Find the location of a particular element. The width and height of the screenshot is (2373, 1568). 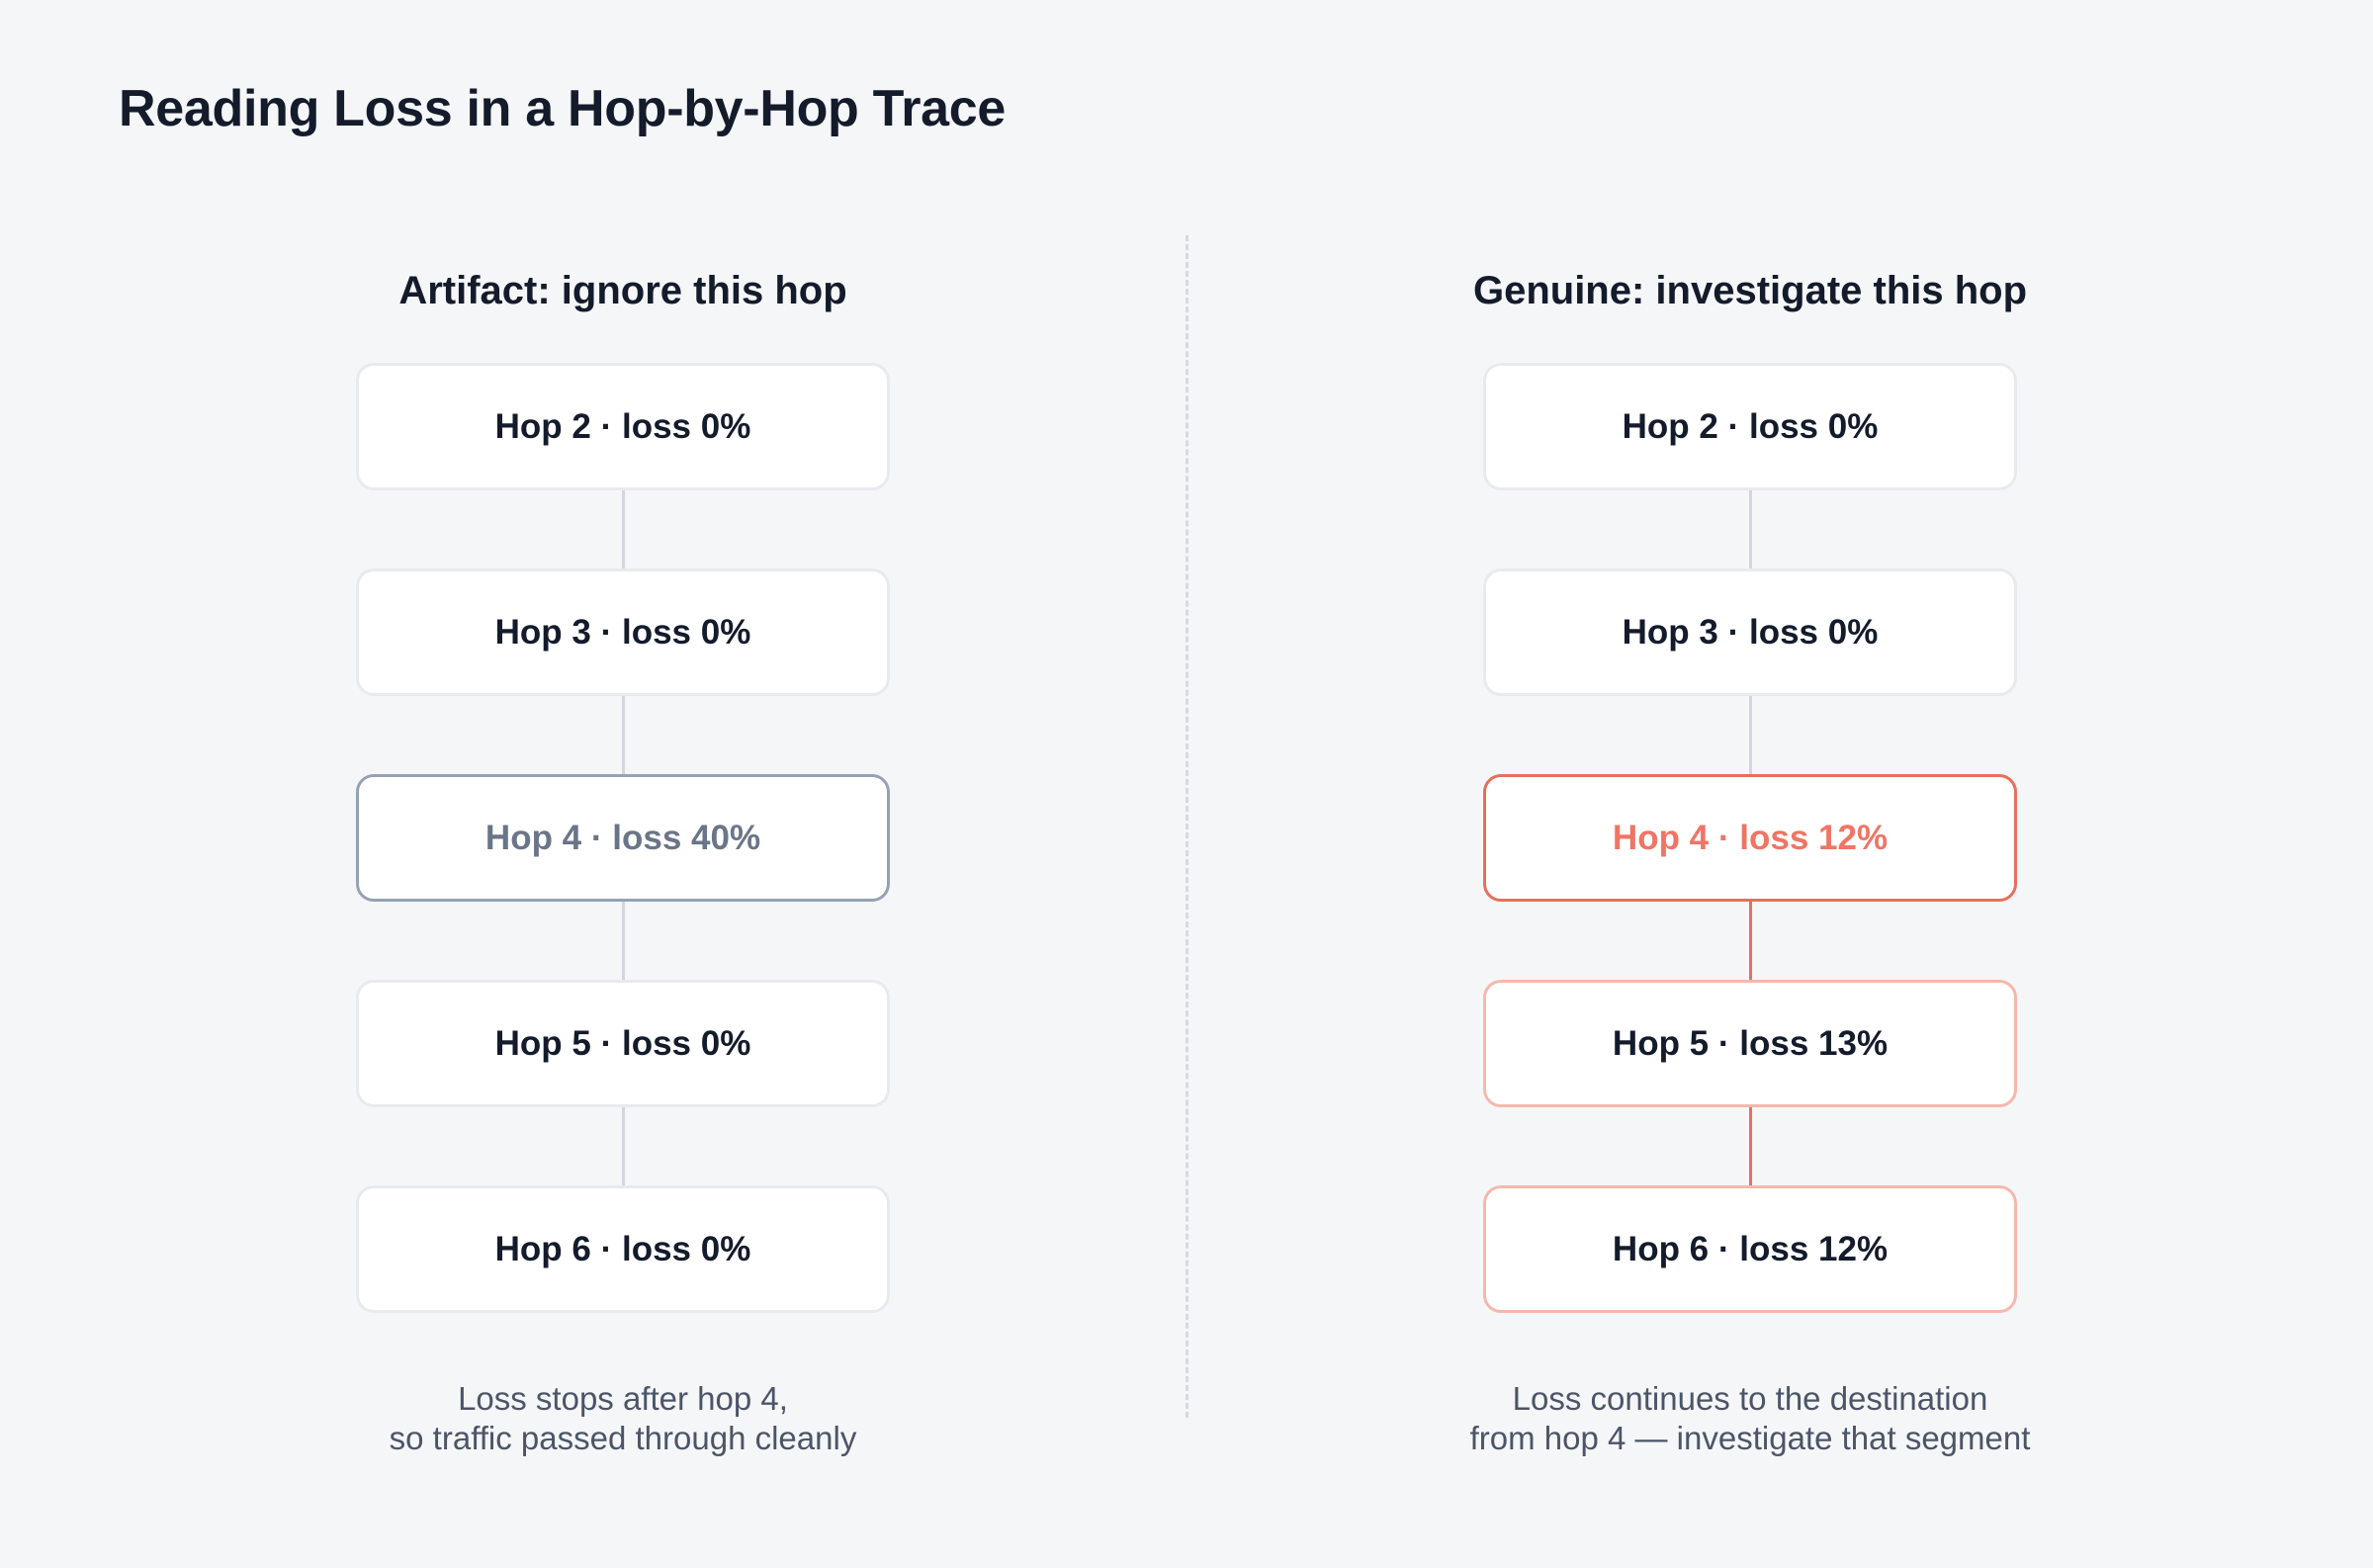

artifact-caption-line-2: so traffic passed through cleanly is located at coordinates (623, 1438).